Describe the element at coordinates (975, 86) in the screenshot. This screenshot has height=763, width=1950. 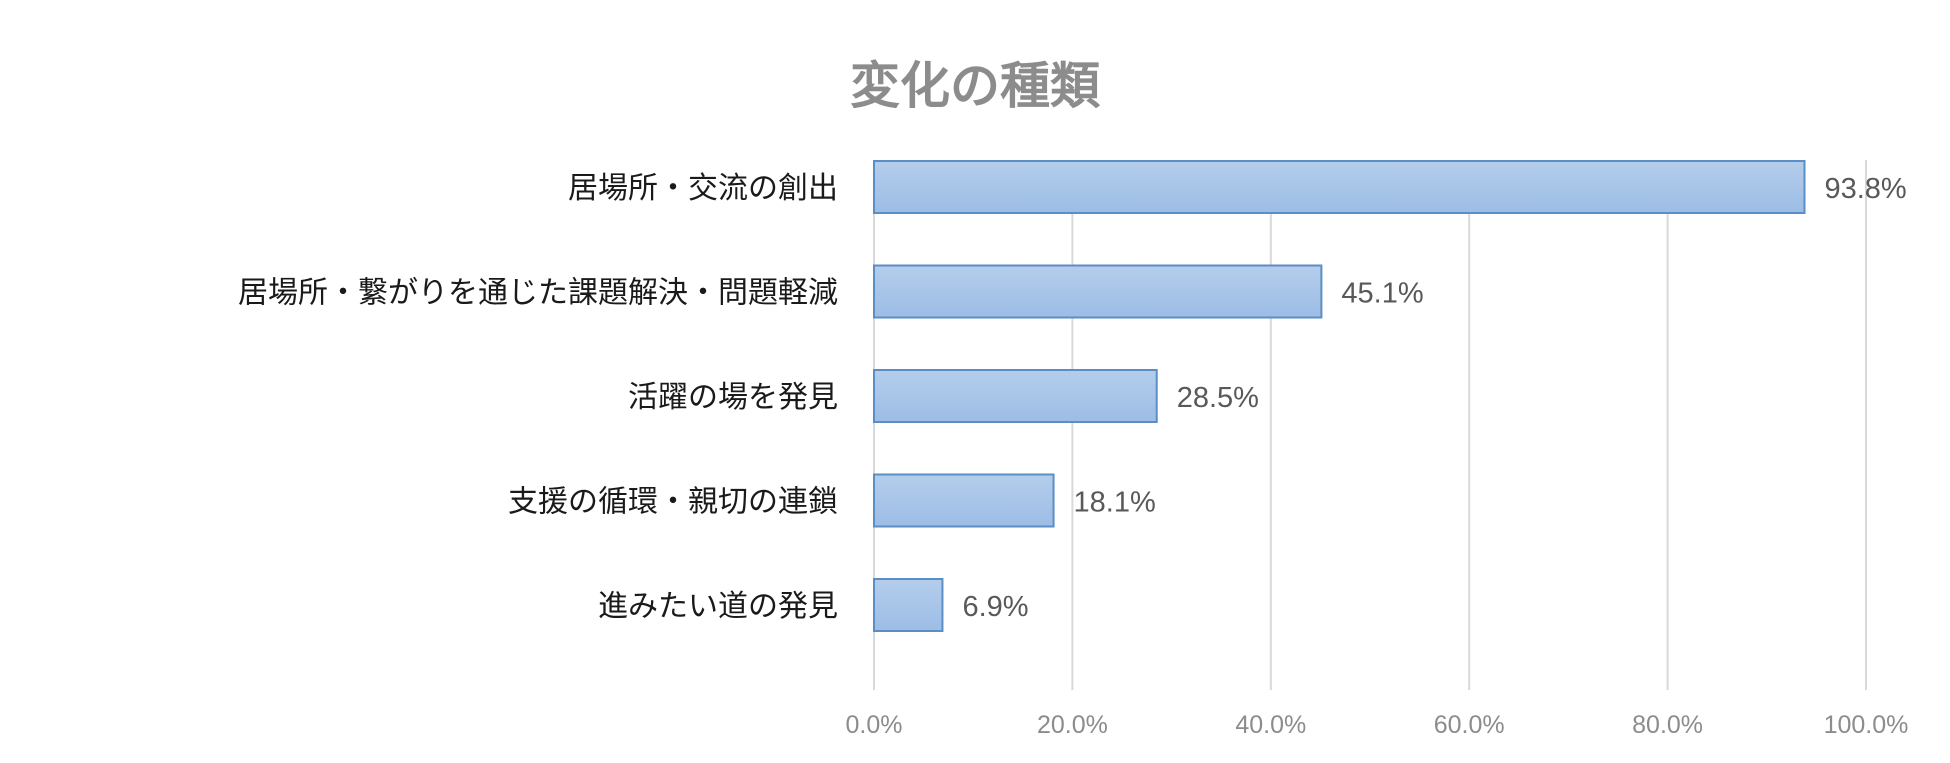
I see `chart-title: 変化の種類` at that location.